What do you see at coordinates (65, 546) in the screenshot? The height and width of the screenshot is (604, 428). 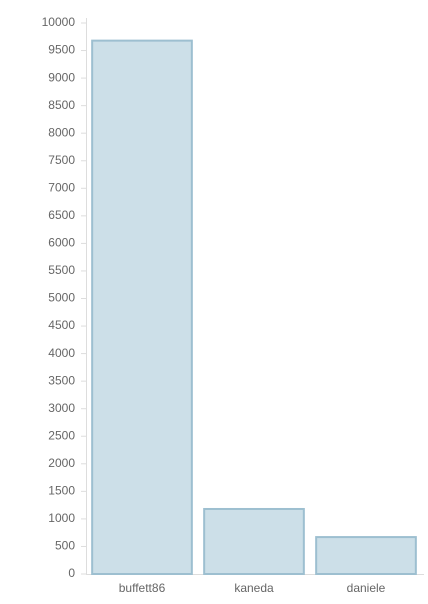 I see `y-tick-label: 500` at bounding box center [65, 546].